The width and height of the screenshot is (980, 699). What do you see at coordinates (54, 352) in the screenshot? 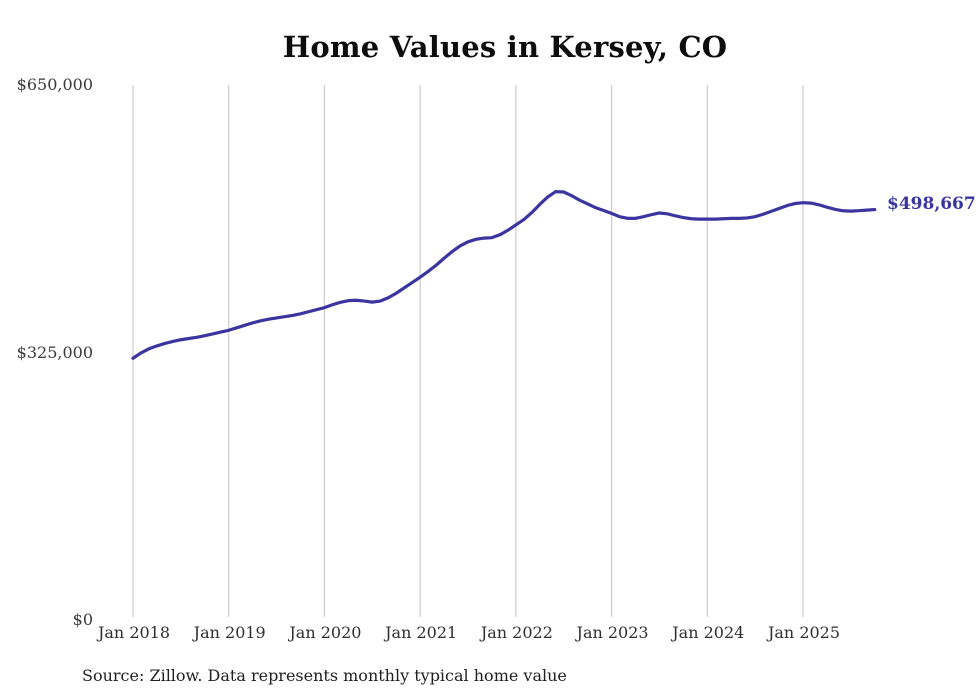
I see `y-tick-label: $325,000` at bounding box center [54, 352].